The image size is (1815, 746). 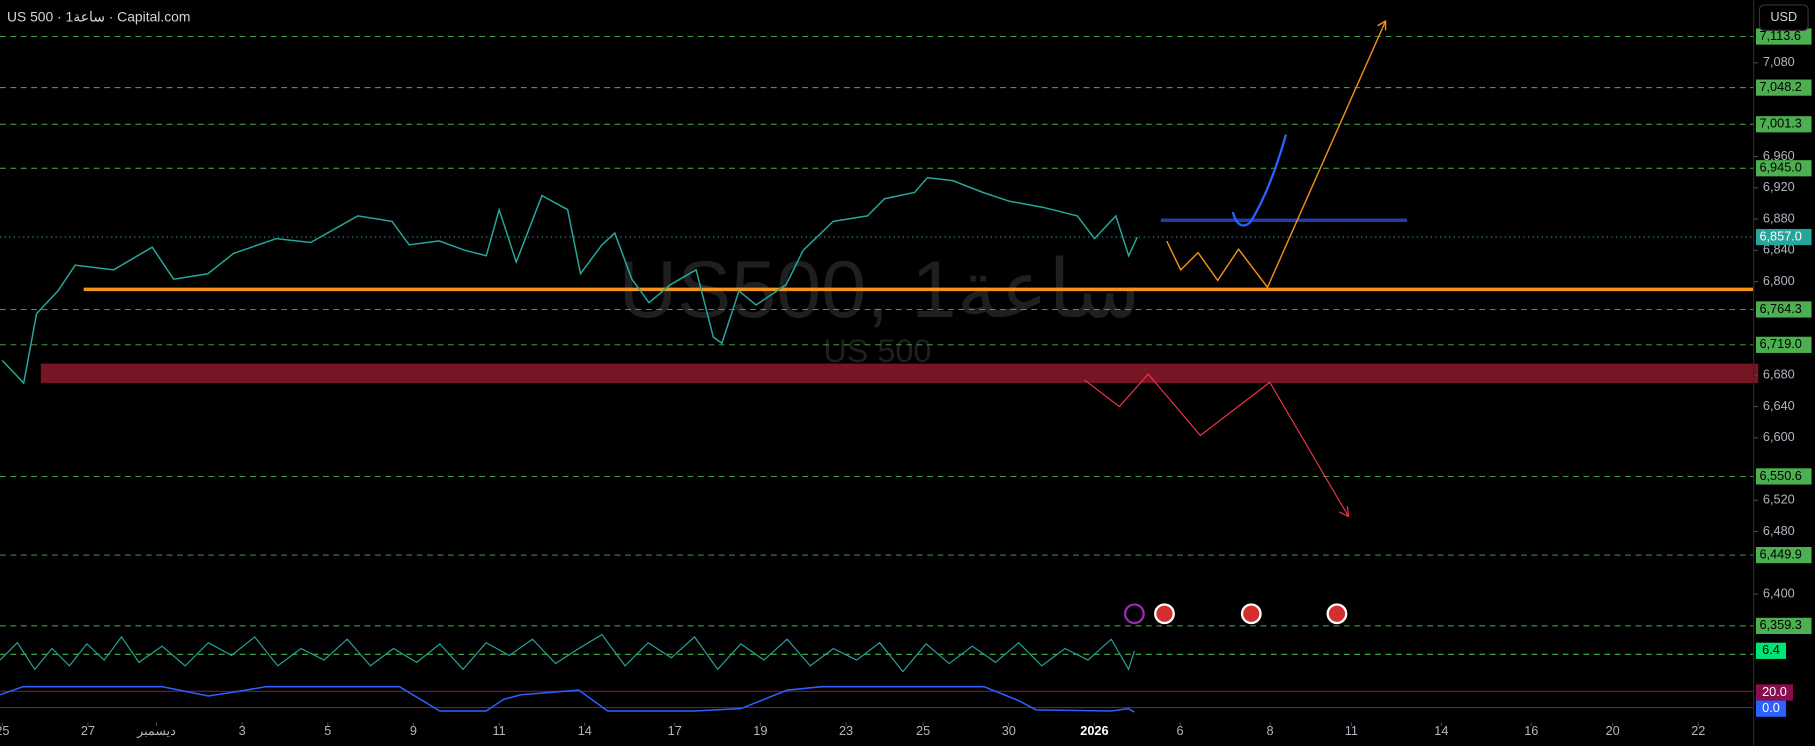 What do you see at coordinates (1780, 308) in the screenshot?
I see `level-label: 6,764.3` at bounding box center [1780, 308].